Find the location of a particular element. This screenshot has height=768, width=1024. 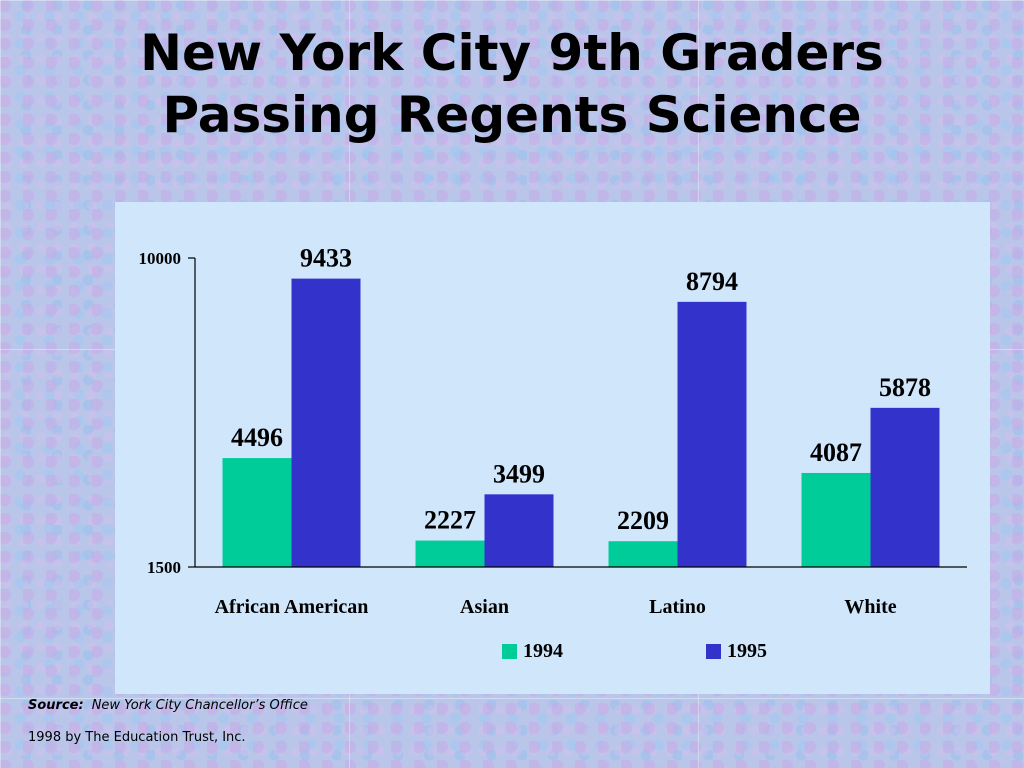

title-line-2: Passing Regents Science is located at coordinates (512, 115).